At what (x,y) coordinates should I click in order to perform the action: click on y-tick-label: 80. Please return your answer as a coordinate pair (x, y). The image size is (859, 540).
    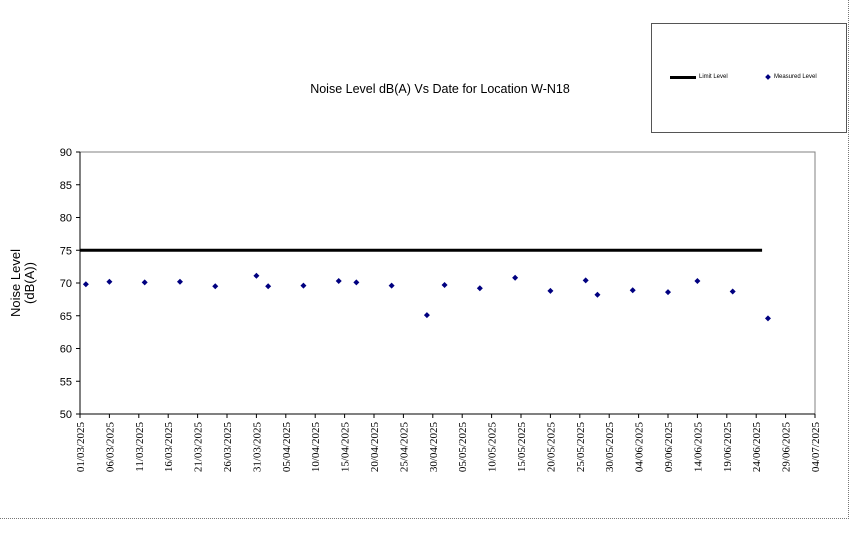
    Looking at the image, I should click on (66, 219).